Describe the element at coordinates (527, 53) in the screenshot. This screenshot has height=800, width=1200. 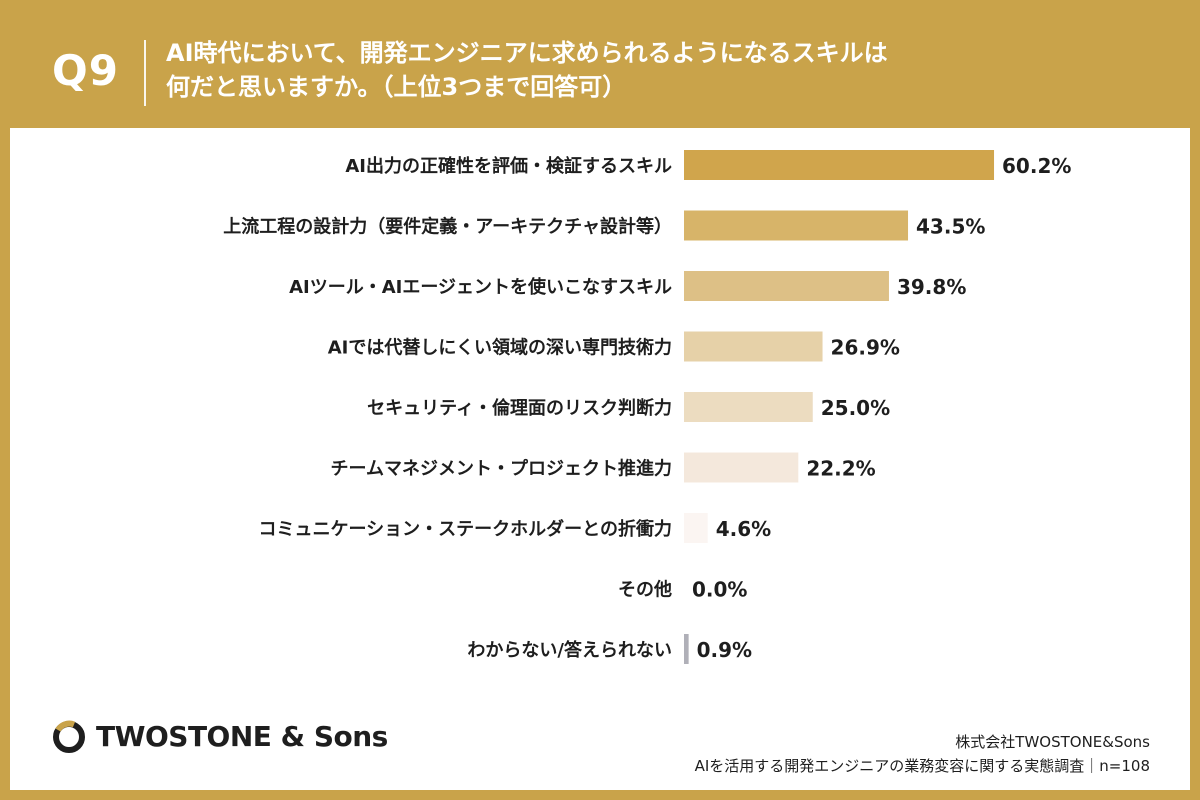
I see `question-title-line1: AI時代において、開発エンジニアに求められるようになるスキルは` at that location.